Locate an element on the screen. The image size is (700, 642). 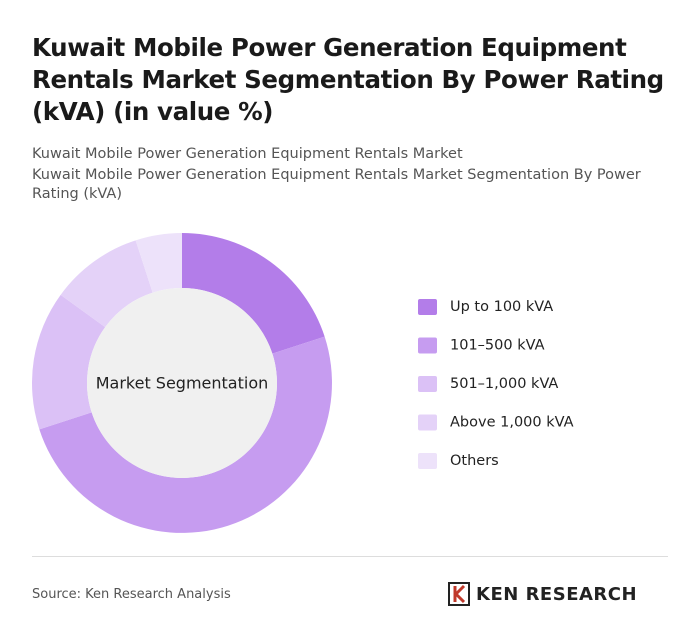
brand: KEN RESEARCH is located at coordinates (542, 594).